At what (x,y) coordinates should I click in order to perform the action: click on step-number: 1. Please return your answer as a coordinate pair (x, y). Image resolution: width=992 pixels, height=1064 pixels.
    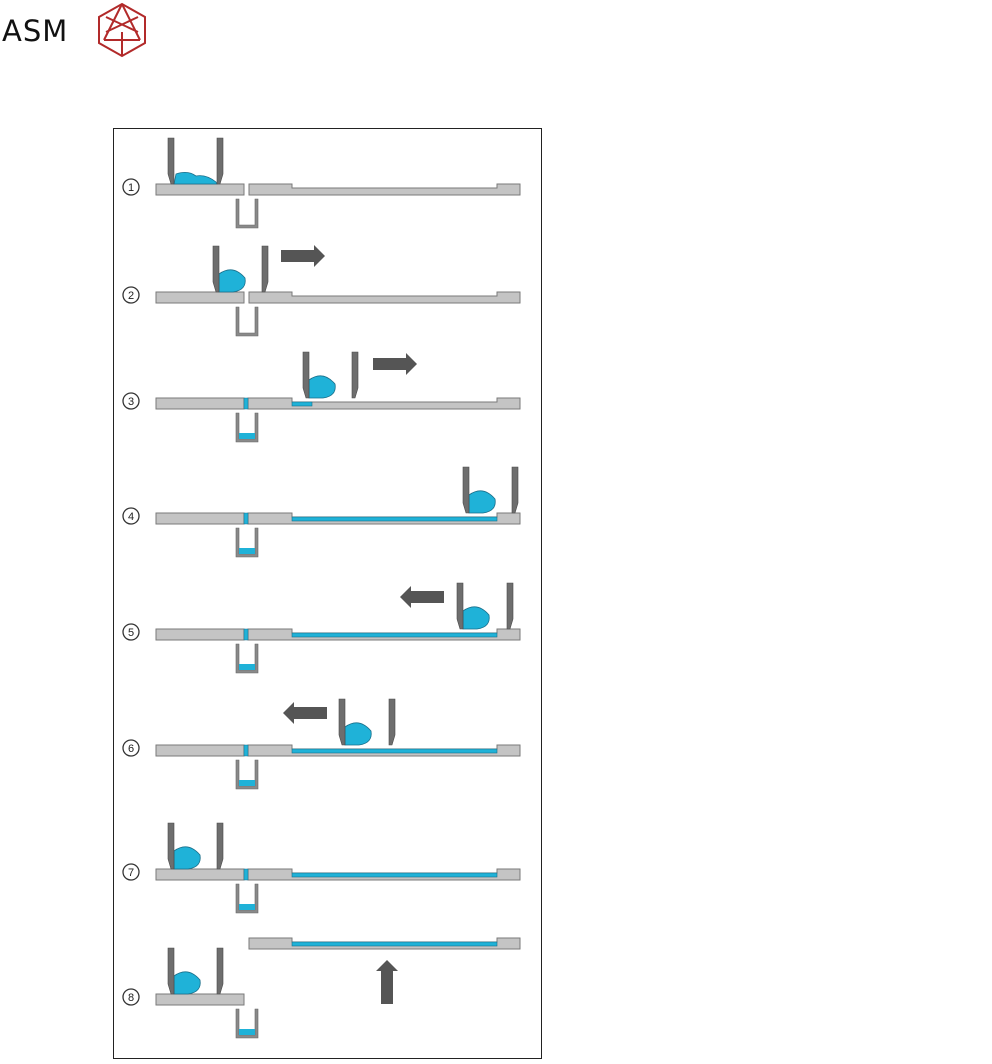
    Looking at the image, I should click on (131, 188).